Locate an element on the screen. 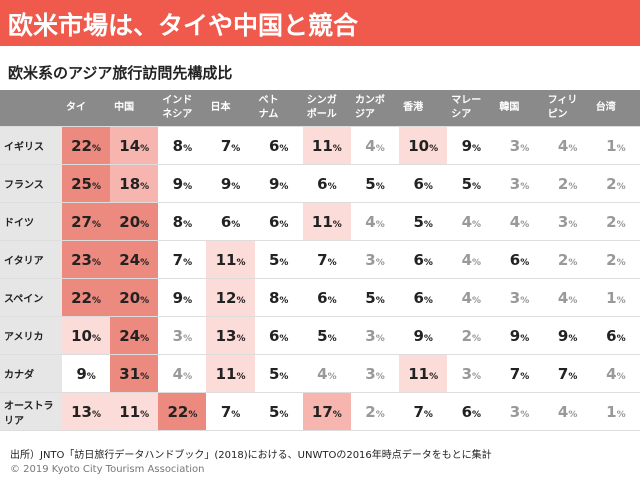 This screenshot has height=480, width=640. cell-value: 11 is located at coordinates (322, 145).